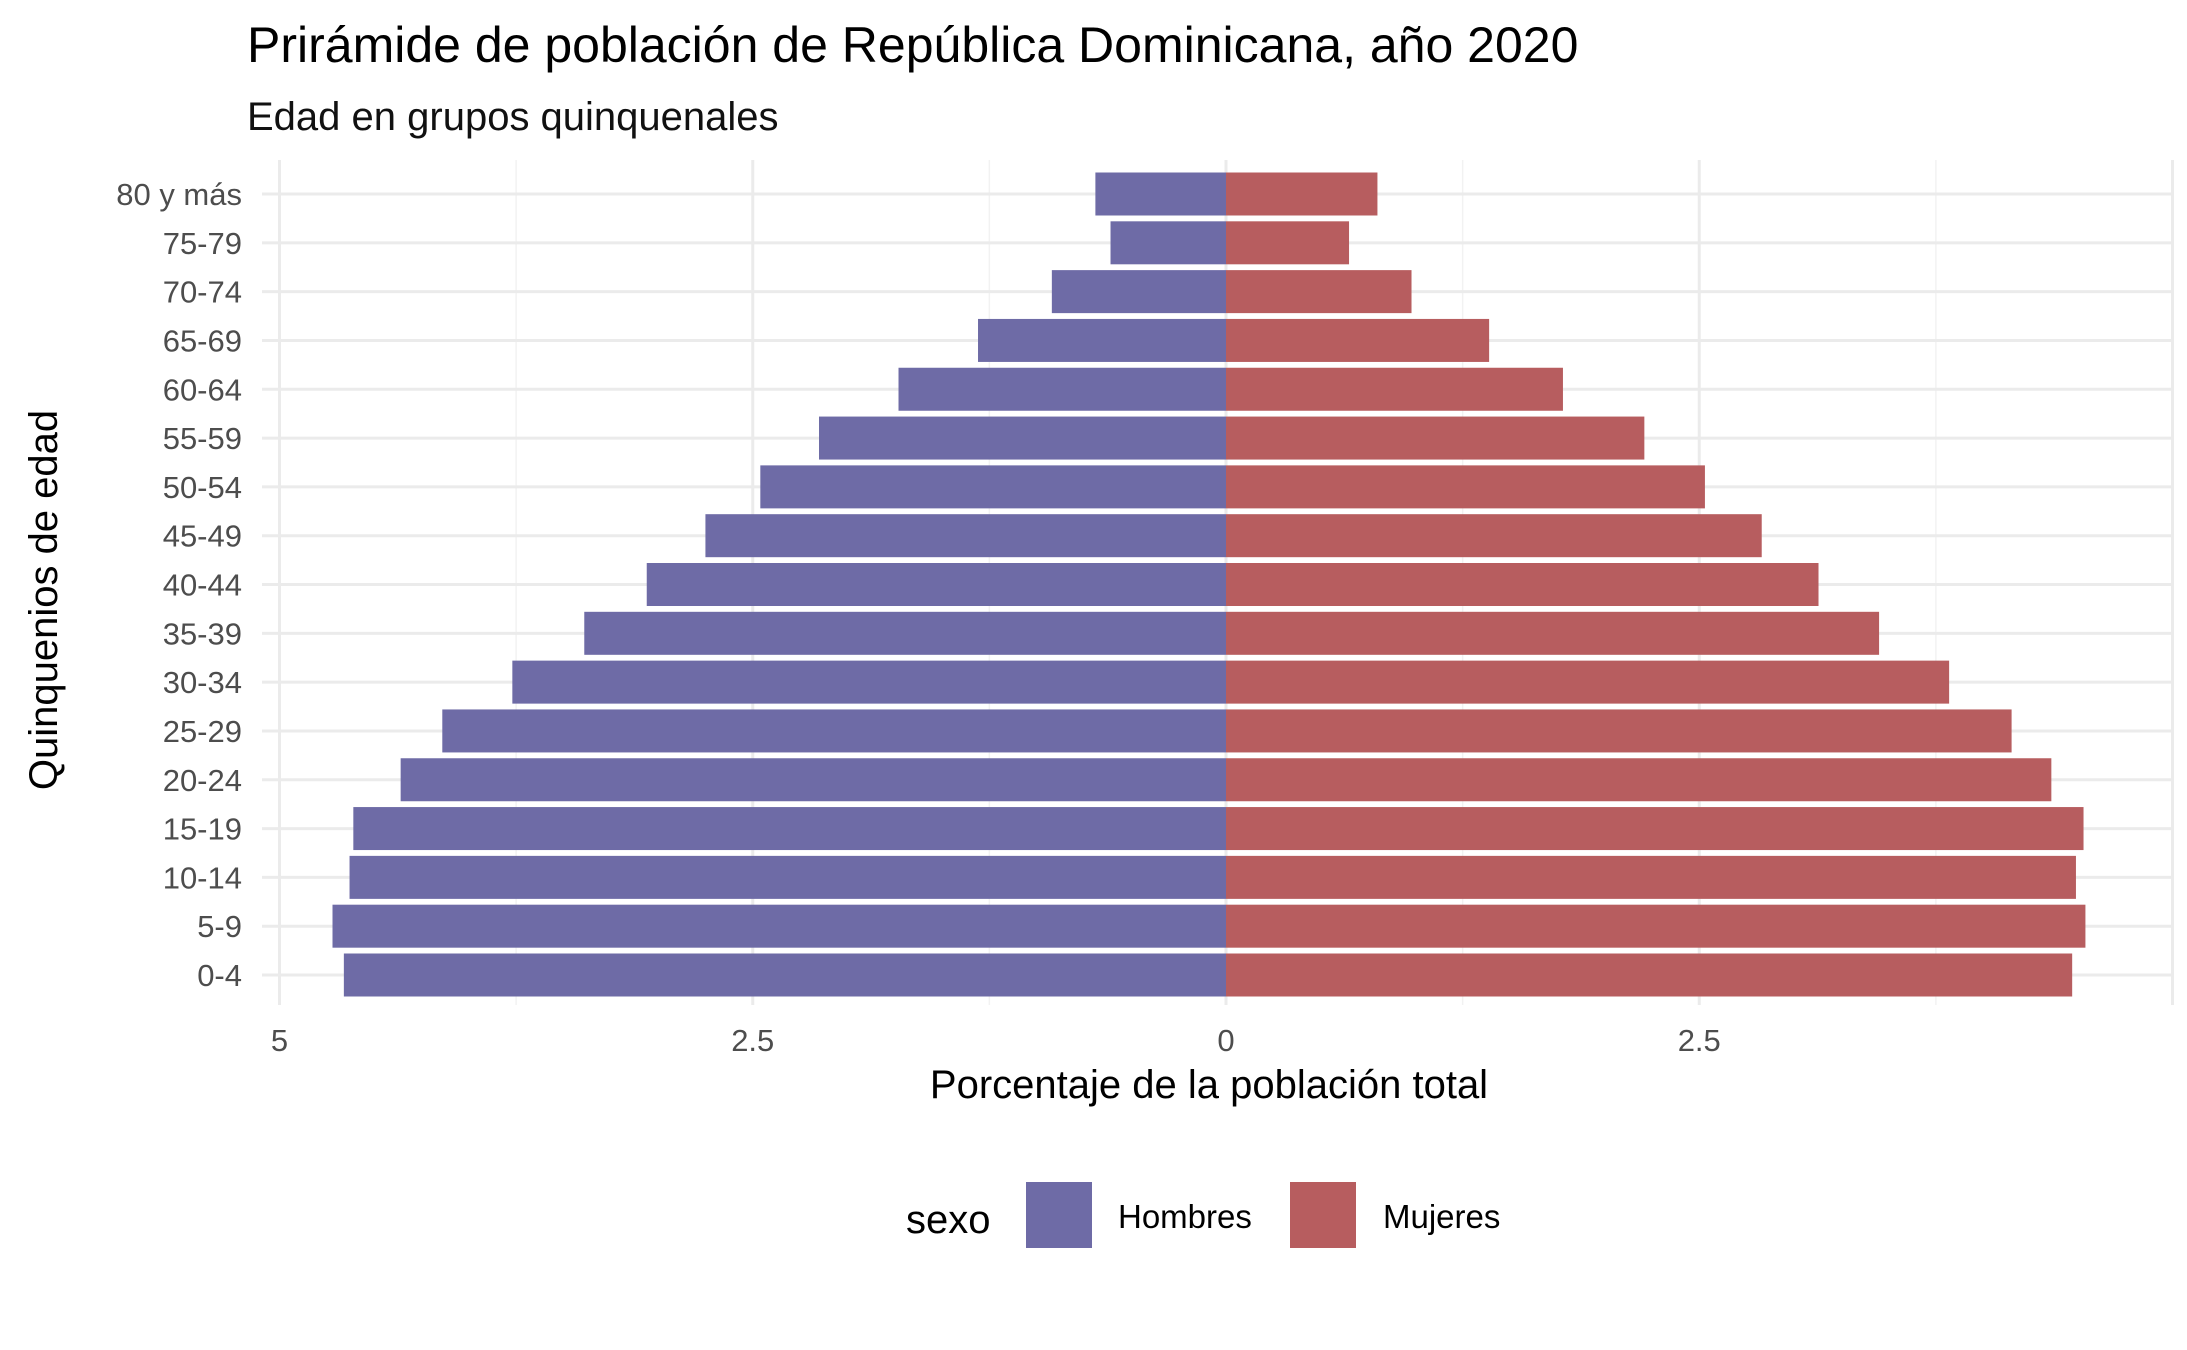 This screenshot has width=2187, height=1350. Describe the element at coordinates (202, 682) in the screenshot. I see `y-tick-label: 30-34` at that location.